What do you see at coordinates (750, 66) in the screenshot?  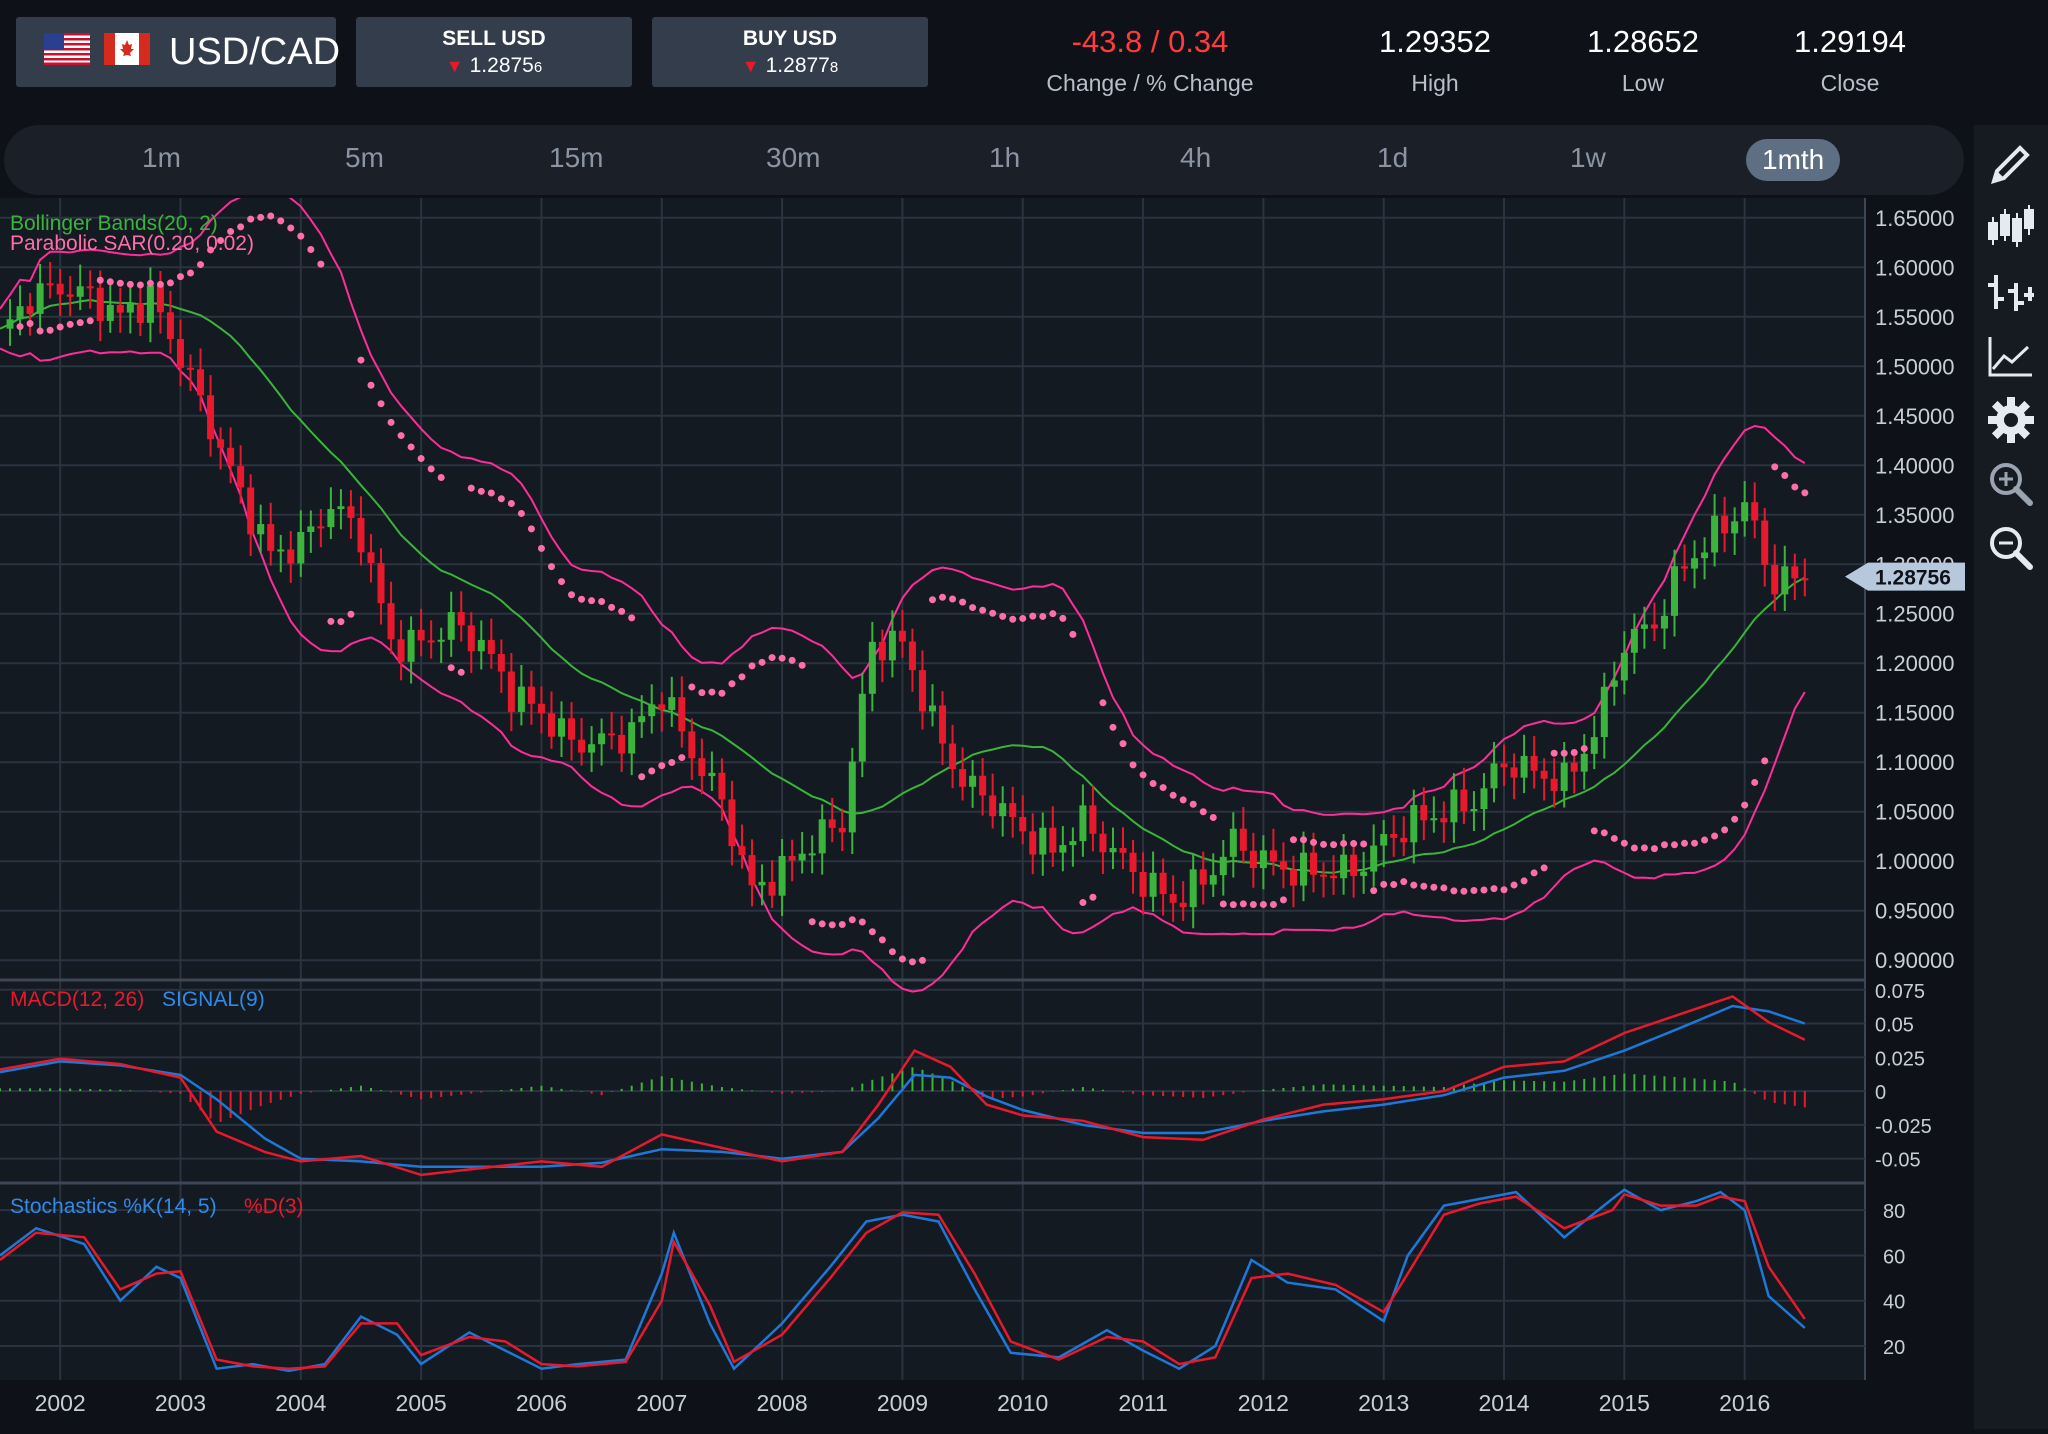 I see `down-arrow-icon: ▼` at bounding box center [750, 66].